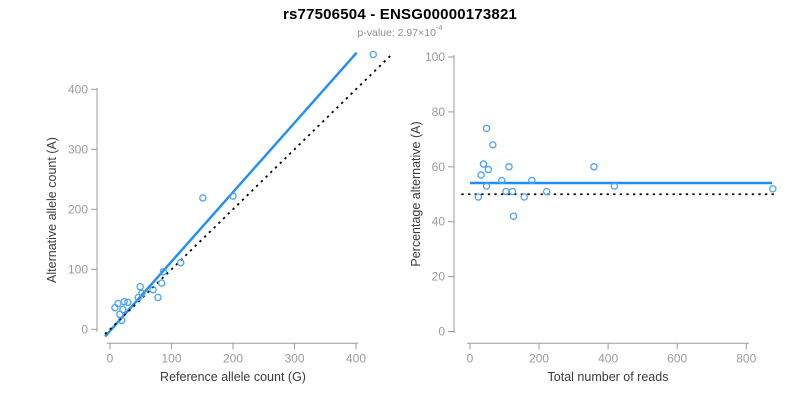 This screenshot has height=400, width=800. I want to click on y-axis-tick-label: 400, so click(78, 89).